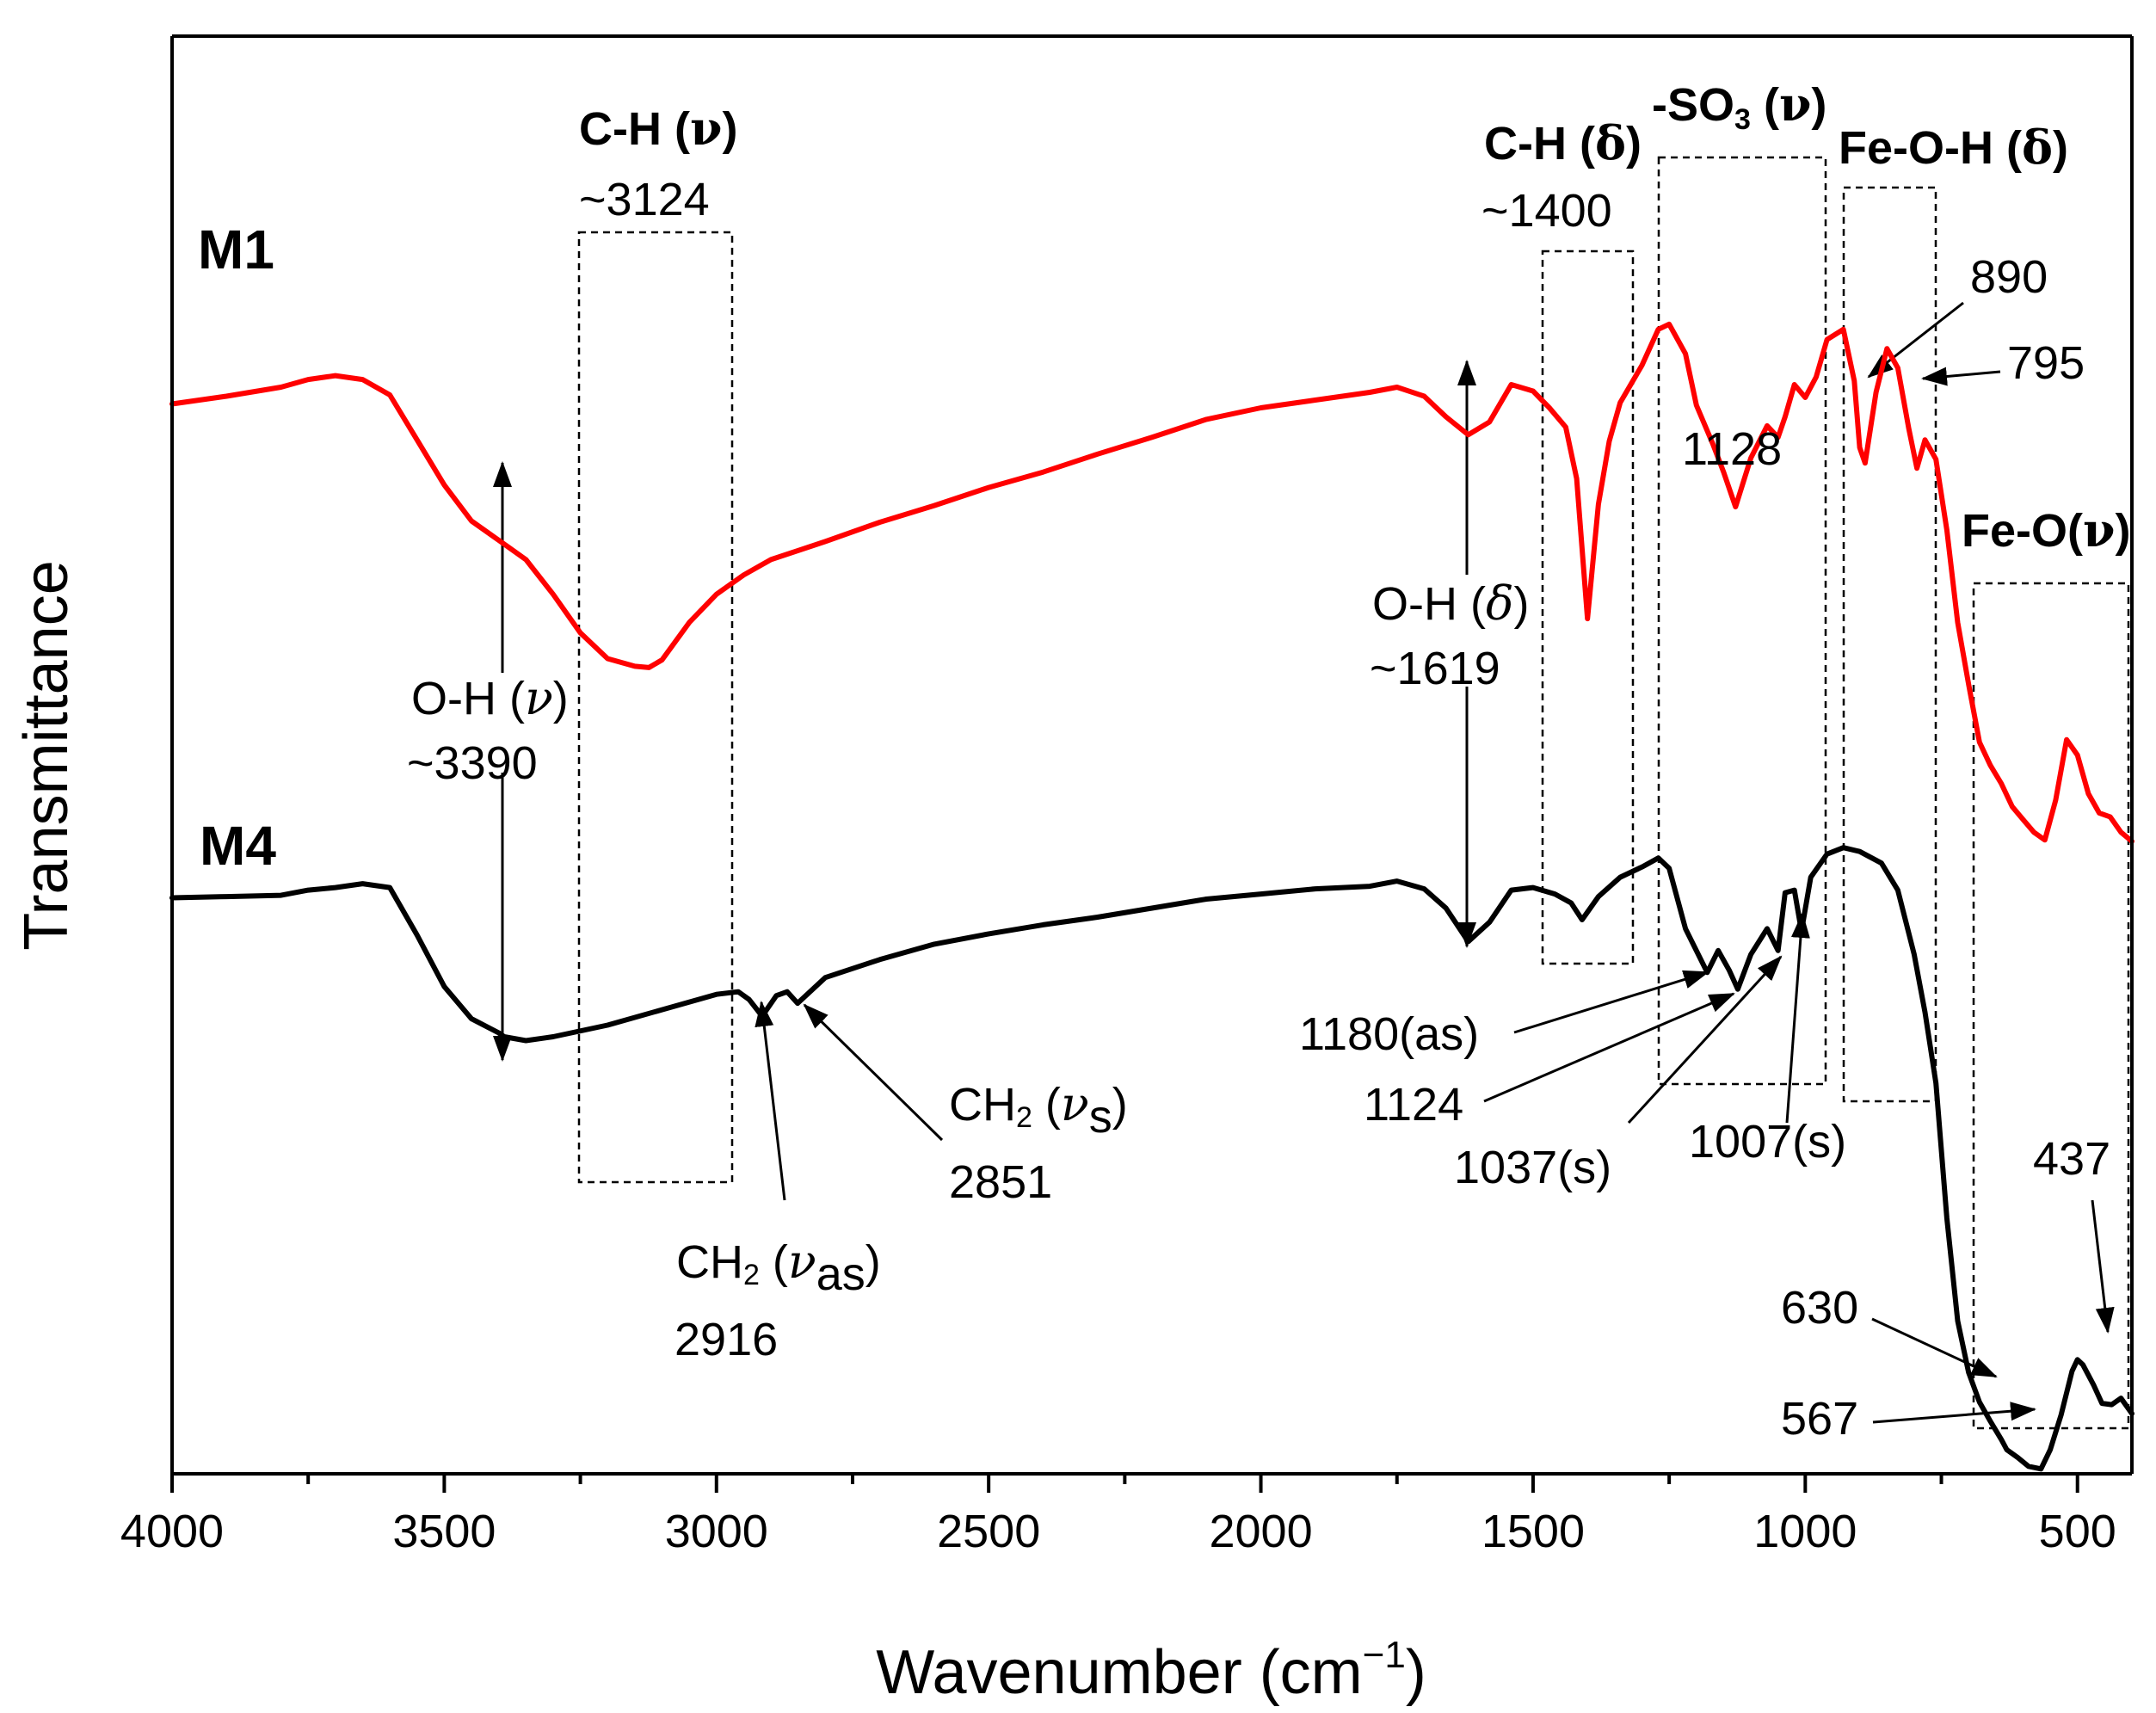 The height and width of the screenshot is (1713, 2156). Describe the element at coordinates (2078, 1531) in the screenshot. I see `x-tick-label-500: 500` at that location.